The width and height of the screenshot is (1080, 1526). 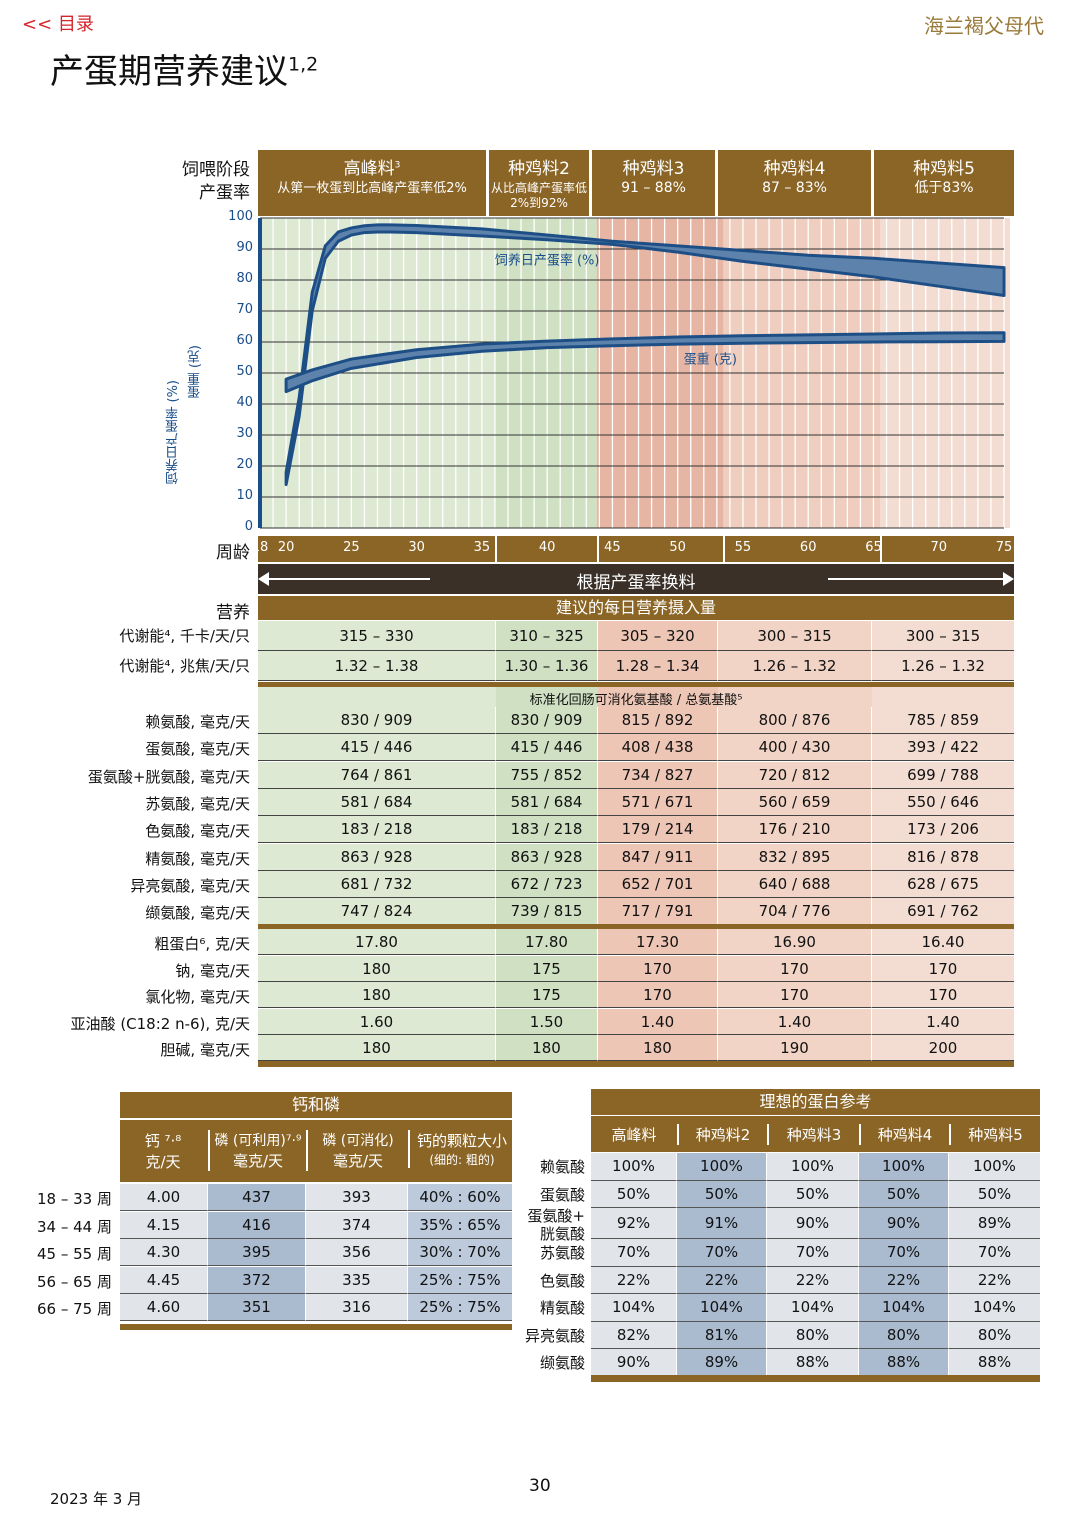 I want to click on protein-row: 92% 91% 90% 90% 89%, so click(x=815, y=1223).